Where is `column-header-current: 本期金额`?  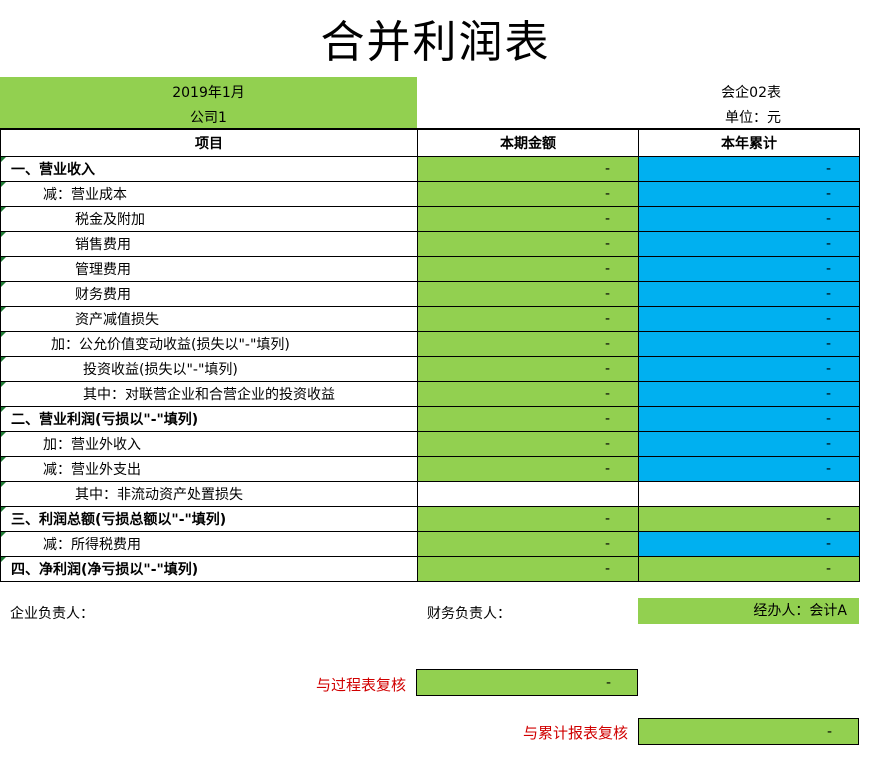 column-header-current: 本期金额 is located at coordinates (528, 142).